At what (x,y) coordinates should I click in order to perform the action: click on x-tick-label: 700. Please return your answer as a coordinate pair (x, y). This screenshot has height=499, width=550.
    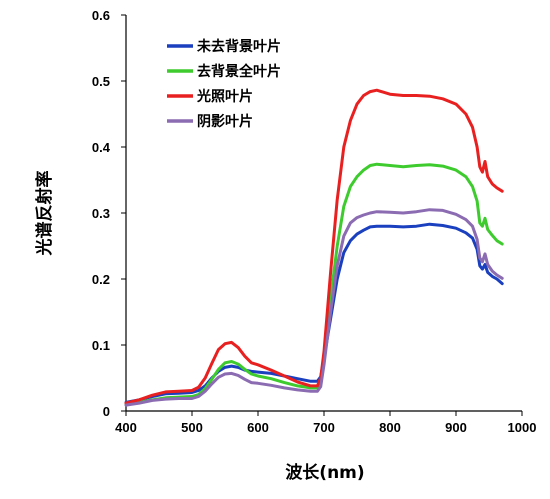
    Looking at the image, I should click on (324, 427).